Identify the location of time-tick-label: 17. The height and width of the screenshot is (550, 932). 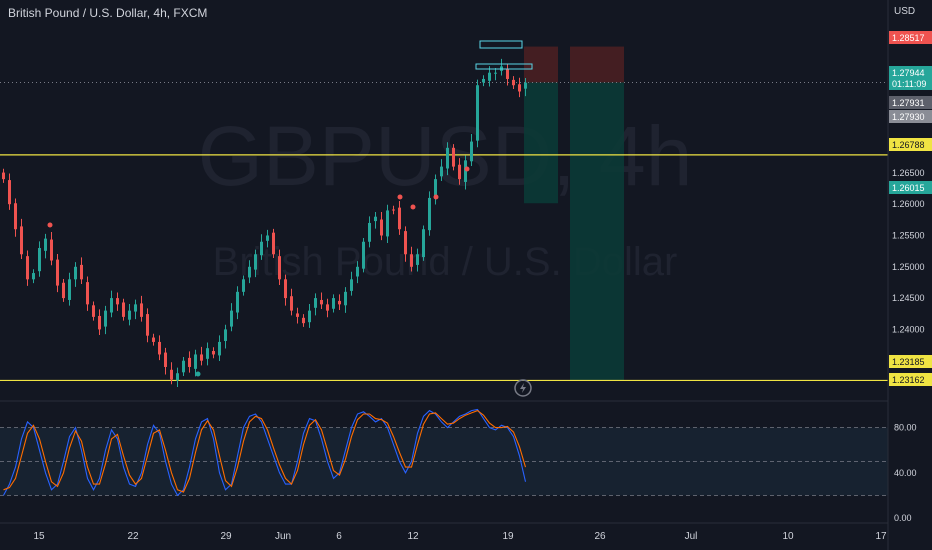
(881, 536).